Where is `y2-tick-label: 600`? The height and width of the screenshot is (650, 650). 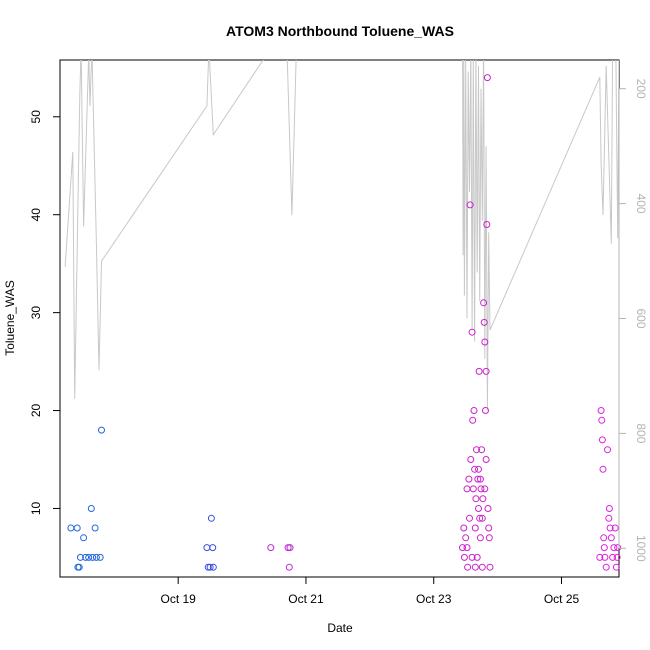 y2-tick-label: 600 is located at coordinates (641, 318).